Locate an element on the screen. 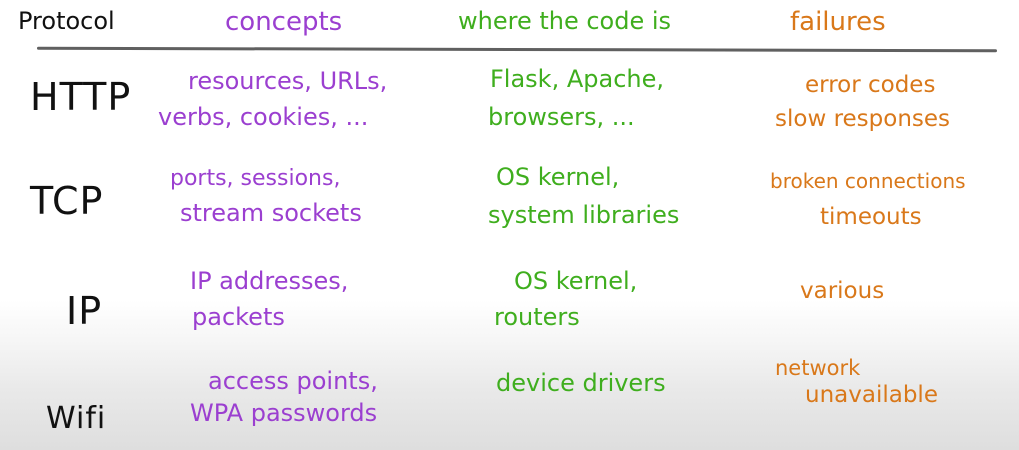 The image size is (1019, 450). http-failures-line-2: slow responses is located at coordinates (863, 119).